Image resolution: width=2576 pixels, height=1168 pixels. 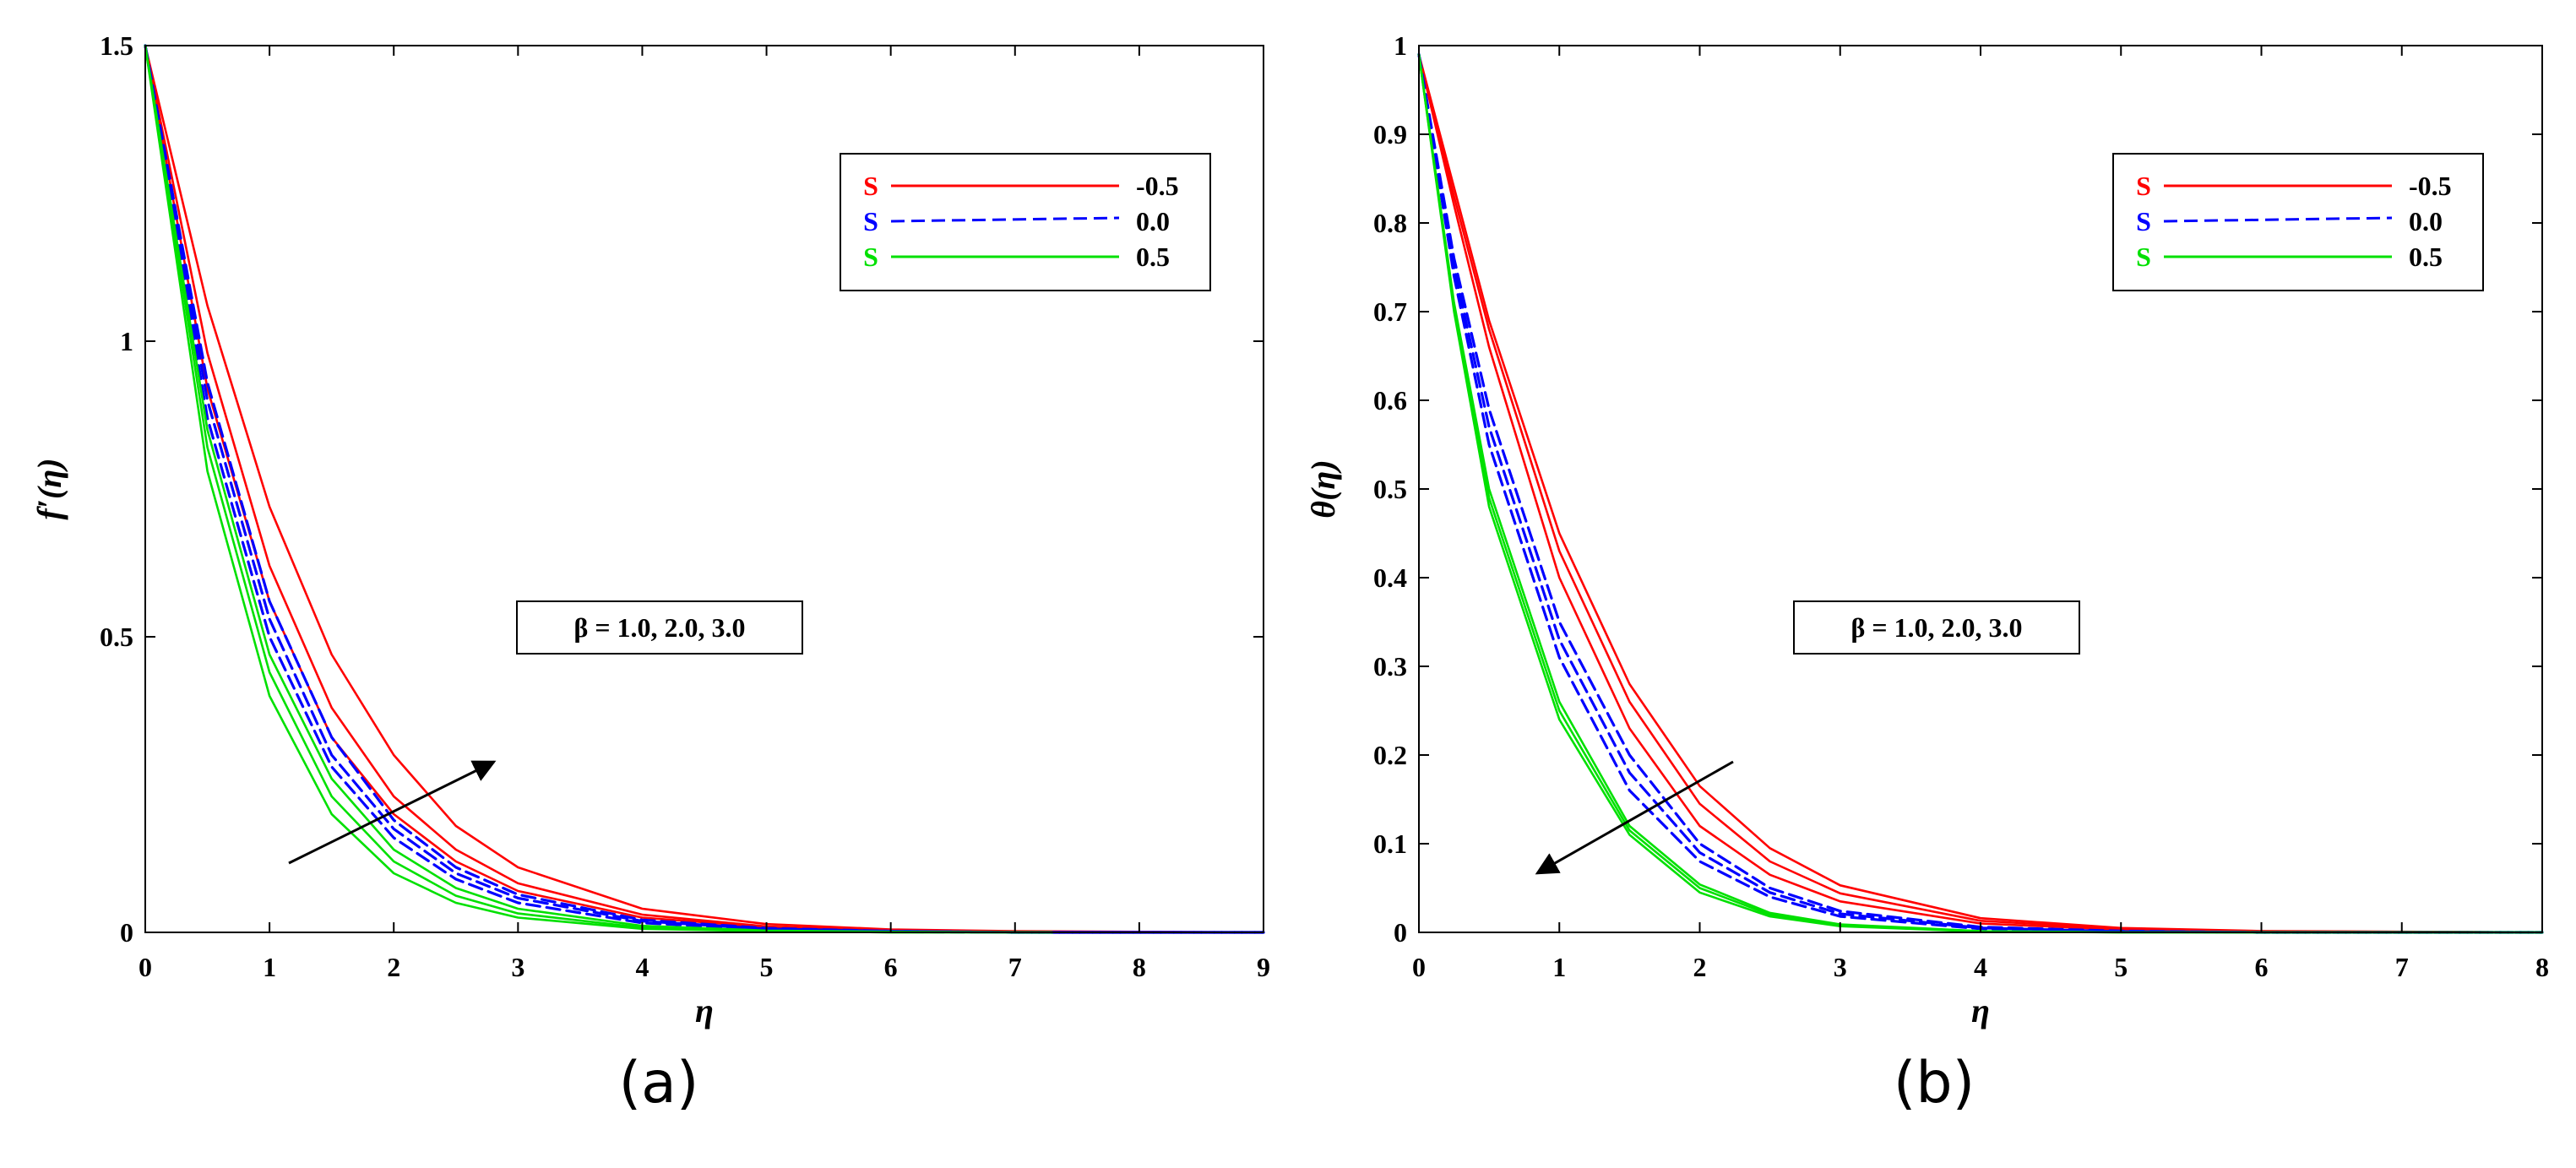 I want to click on y-tick-label: 0.7, so click(x=1390, y=311).